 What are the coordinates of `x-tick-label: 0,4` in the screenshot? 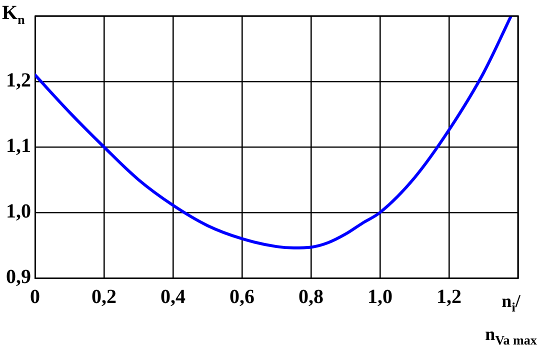 It's located at (173, 297).